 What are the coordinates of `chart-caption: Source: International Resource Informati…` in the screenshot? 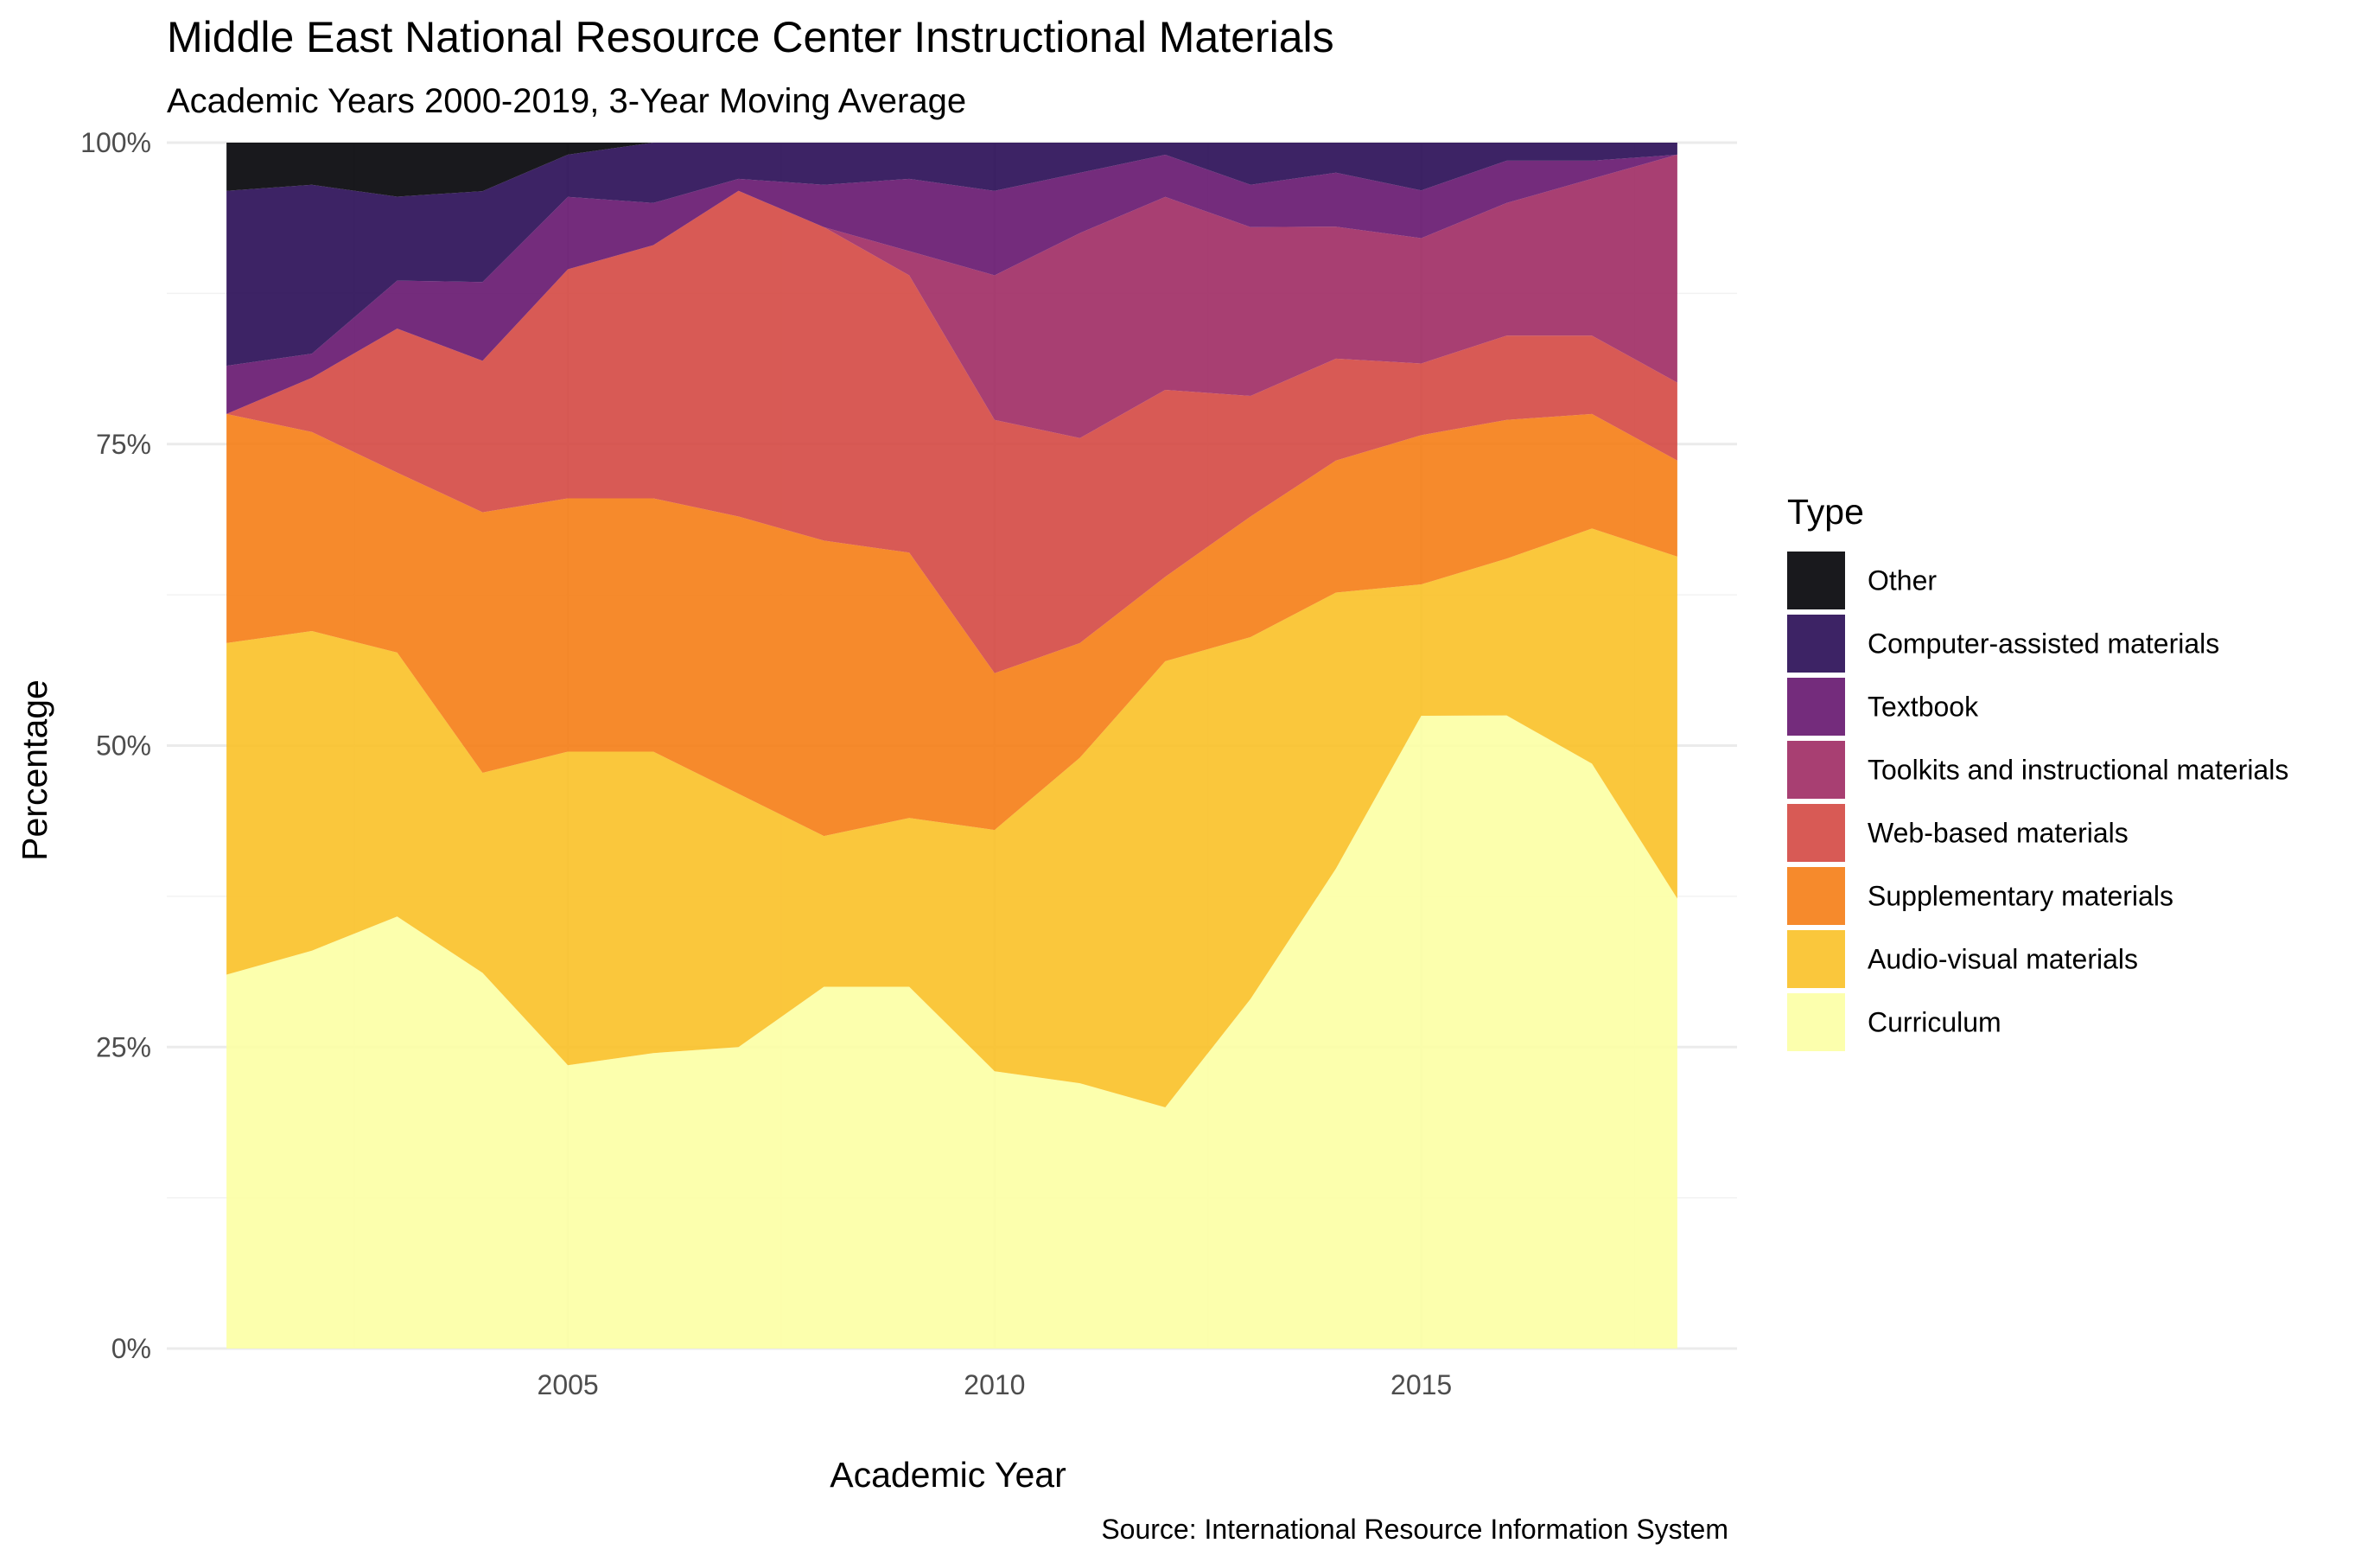 It's located at (1414, 1529).